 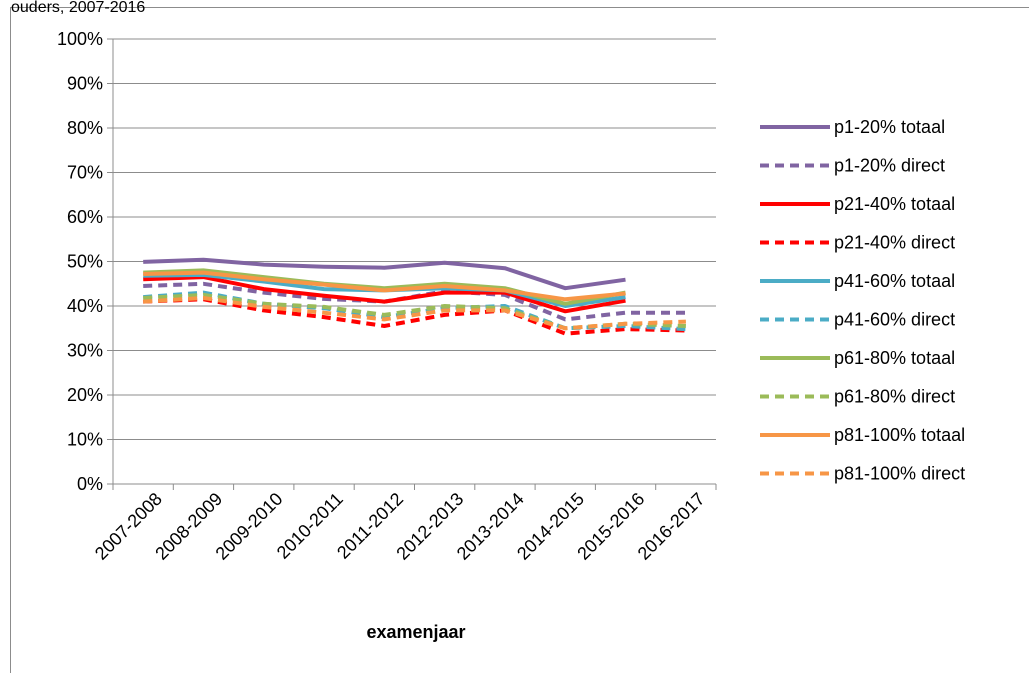 I want to click on series-lines, so click(x=415, y=296).